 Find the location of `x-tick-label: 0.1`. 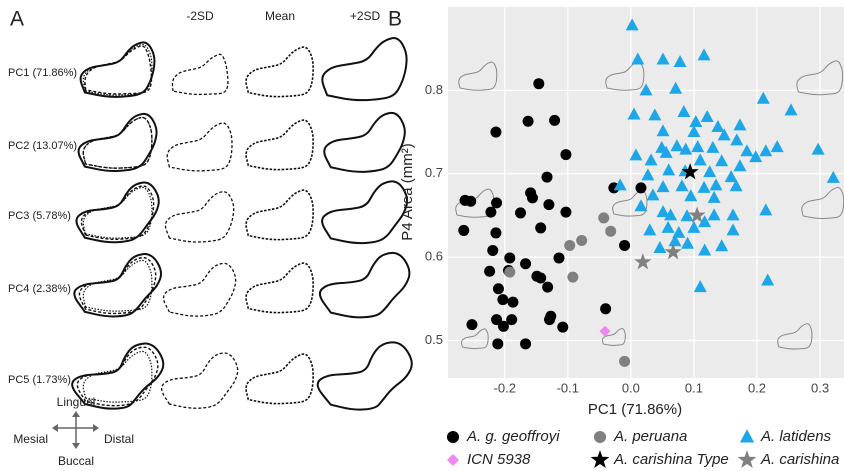

x-tick-label: 0.1 is located at coordinates (694, 387).